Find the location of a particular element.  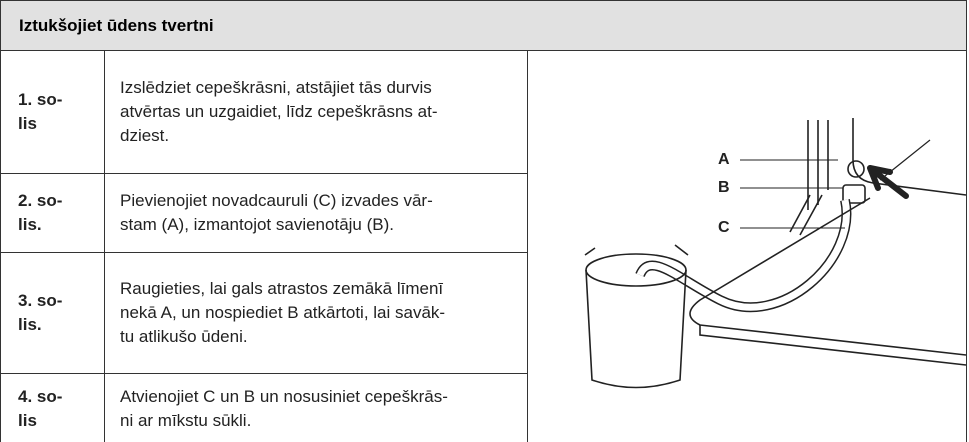

step-text: stam (A), izmantojot savienotāju (B). is located at coordinates (257, 224).